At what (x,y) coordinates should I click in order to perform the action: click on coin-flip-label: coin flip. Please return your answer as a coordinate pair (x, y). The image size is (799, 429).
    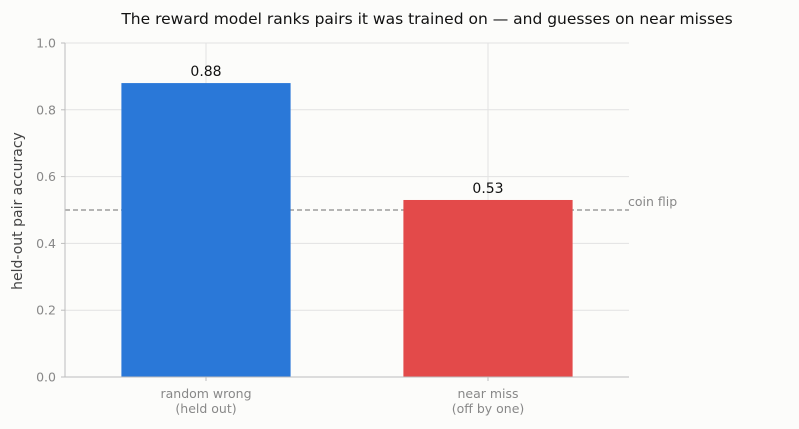
    Looking at the image, I should click on (652, 201).